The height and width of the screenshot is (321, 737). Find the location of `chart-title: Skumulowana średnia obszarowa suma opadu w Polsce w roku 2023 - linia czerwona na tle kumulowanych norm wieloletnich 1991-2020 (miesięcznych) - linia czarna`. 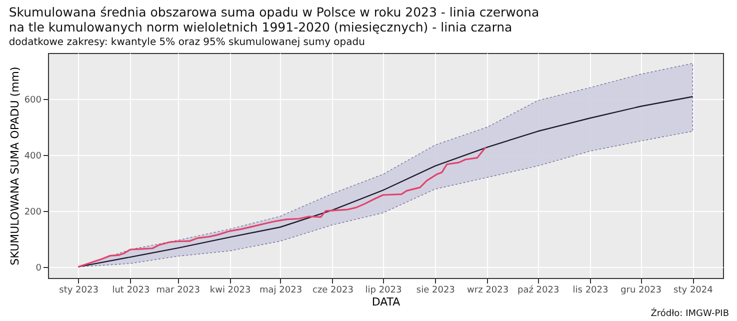

chart-title: Skumulowana średnia obszarowa suma opadu w Polsce w roku 2023 - linia czerwona na tle kumulowanych norm wieloletnich 1991-2020 (miesięcznych) - linia czarna is located at coordinates (274, 19).